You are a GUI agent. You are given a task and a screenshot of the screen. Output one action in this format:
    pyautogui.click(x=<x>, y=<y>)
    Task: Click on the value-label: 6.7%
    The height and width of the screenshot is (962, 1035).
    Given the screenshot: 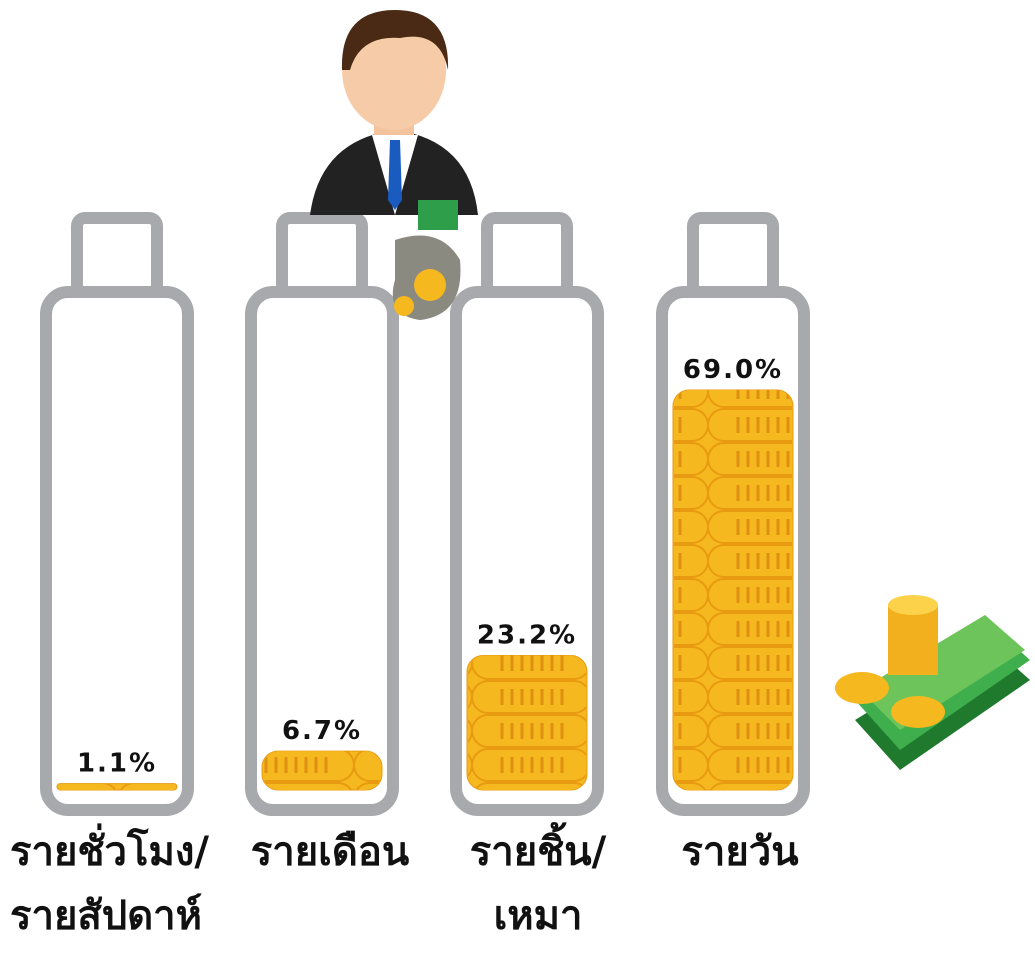 What is the action you would take?
    pyautogui.click(x=322, y=731)
    